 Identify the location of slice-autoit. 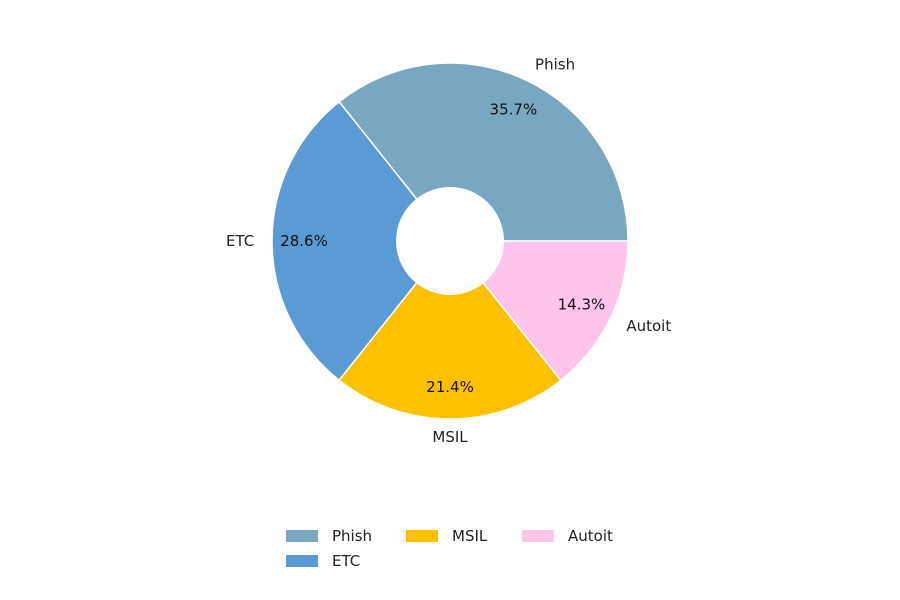
(538, 311).